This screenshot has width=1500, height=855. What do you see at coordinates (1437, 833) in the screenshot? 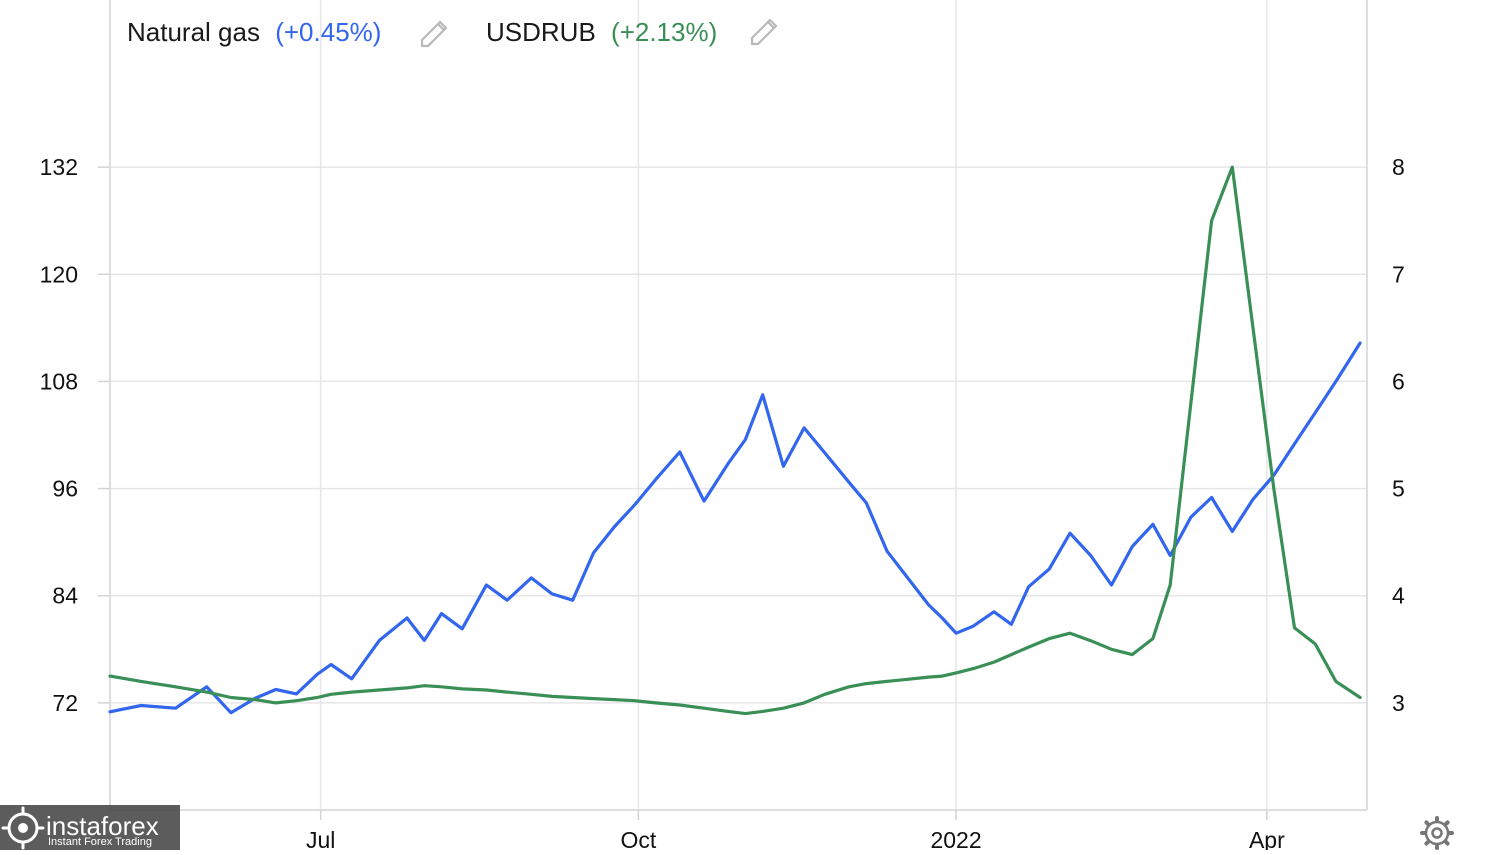
I see `gear-icon` at bounding box center [1437, 833].